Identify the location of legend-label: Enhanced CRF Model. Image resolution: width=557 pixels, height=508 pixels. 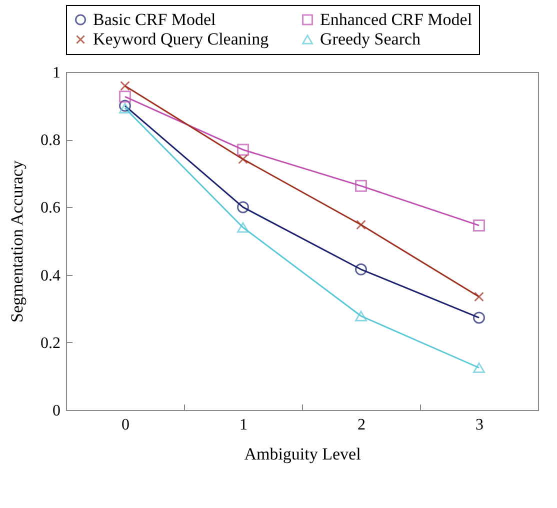
(396, 19).